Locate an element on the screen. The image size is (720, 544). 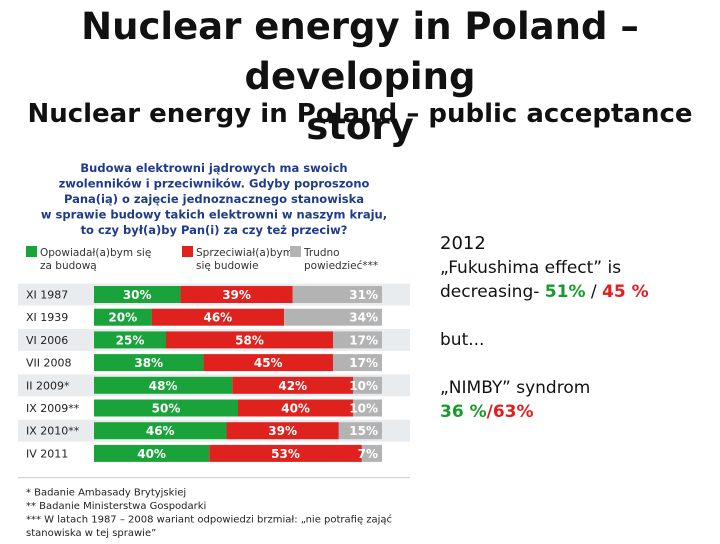
support-2012-value: 51% is located at coordinates (565, 292).